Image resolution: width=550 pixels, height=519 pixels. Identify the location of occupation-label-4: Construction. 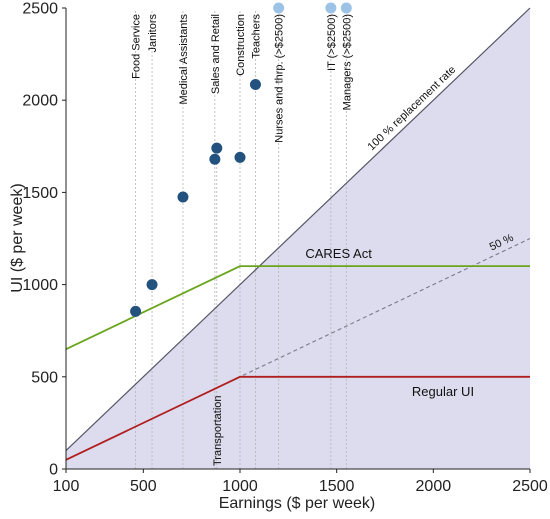
(241, 45).